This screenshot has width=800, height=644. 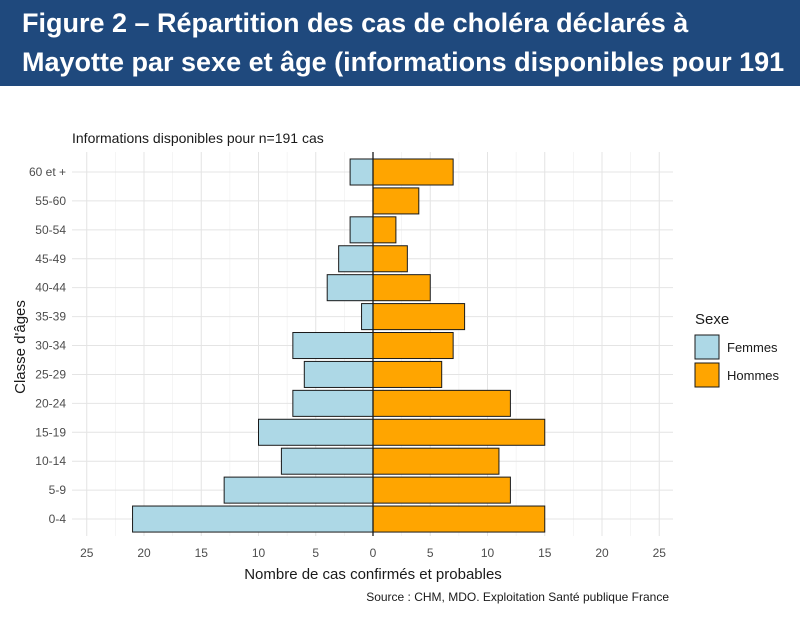 What do you see at coordinates (50, 288) in the screenshot?
I see `y-tick-label: 40-44` at bounding box center [50, 288].